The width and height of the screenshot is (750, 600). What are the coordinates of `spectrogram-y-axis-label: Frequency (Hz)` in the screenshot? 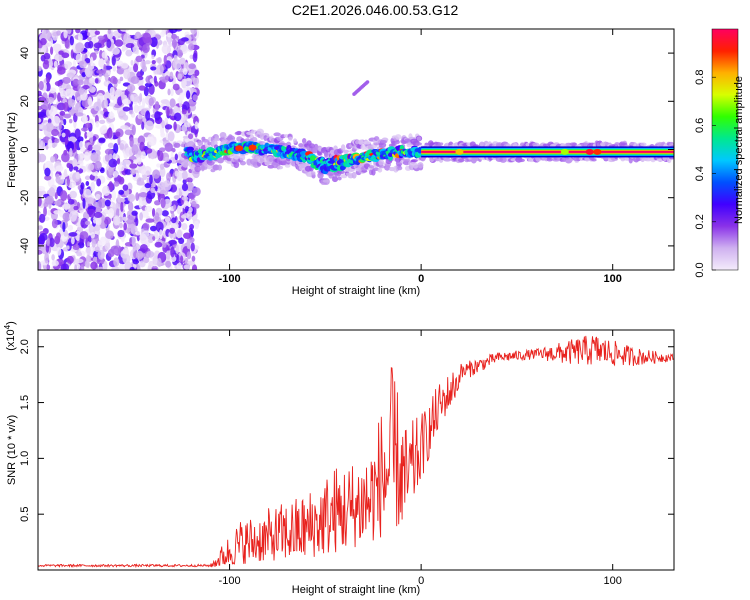 It's located at (12, 150).